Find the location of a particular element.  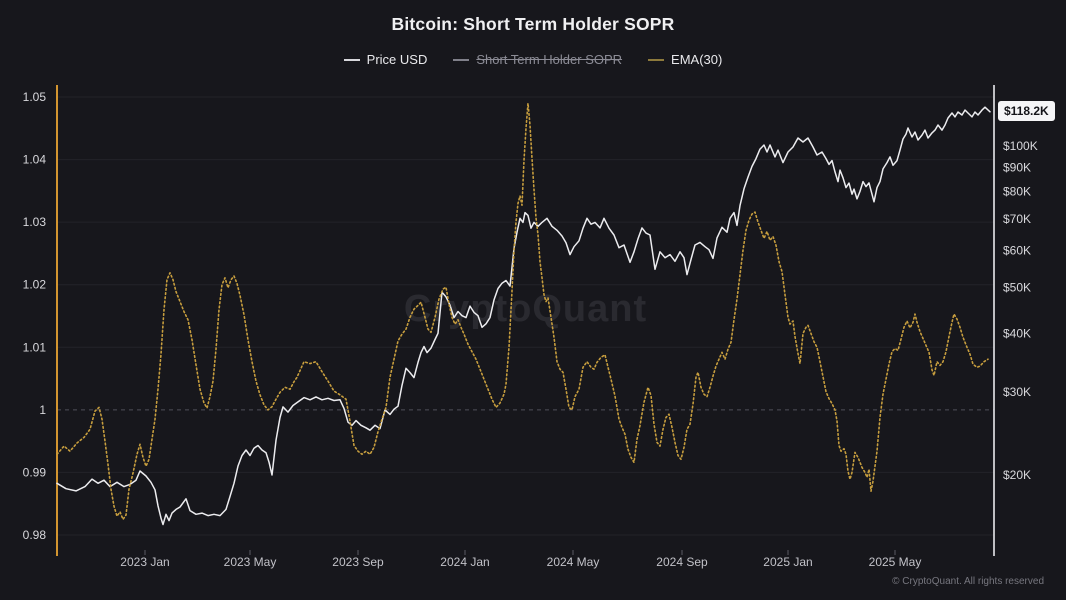

svg-text: 2024 Jan is located at coordinates (464, 562).